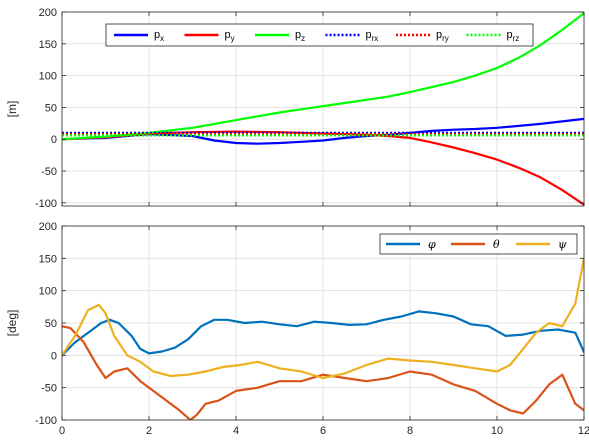  Describe the element at coordinates (62, 431) in the screenshot. I see `x-tick-label: 0` at that location.